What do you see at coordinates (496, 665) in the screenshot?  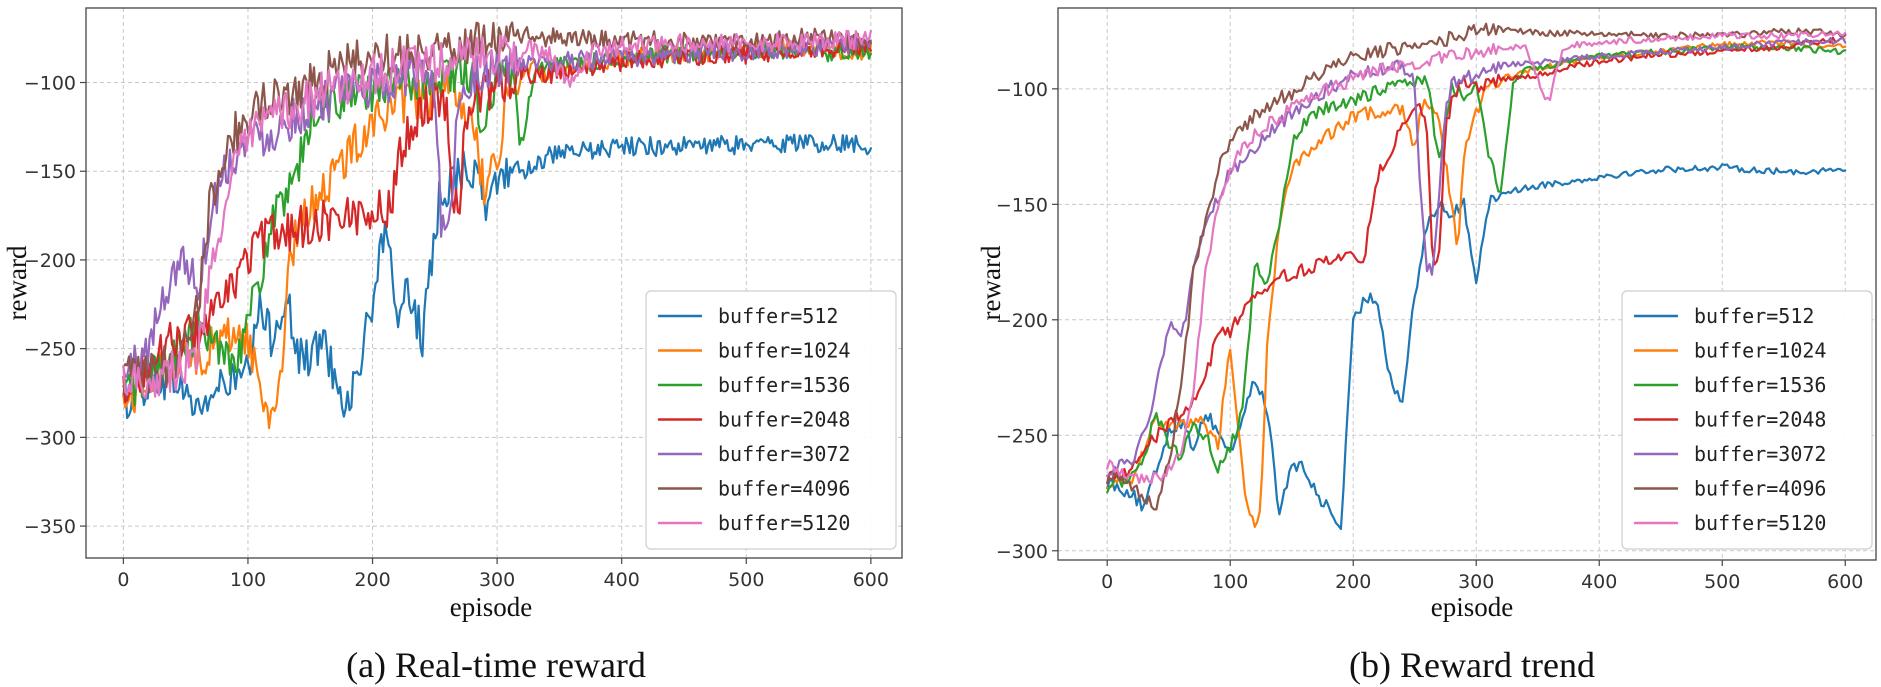 I see `caption-a: (a) Real-time reward` at bounding box center [496, 665].